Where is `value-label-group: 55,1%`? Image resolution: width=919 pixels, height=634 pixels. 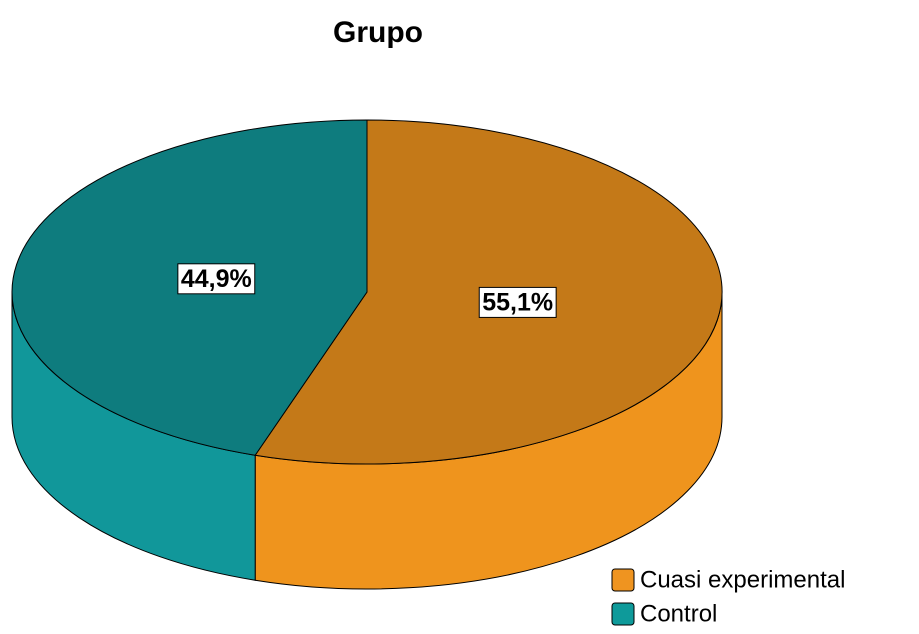
value-label-group: 55,1% is located at coordinates (517, 302).